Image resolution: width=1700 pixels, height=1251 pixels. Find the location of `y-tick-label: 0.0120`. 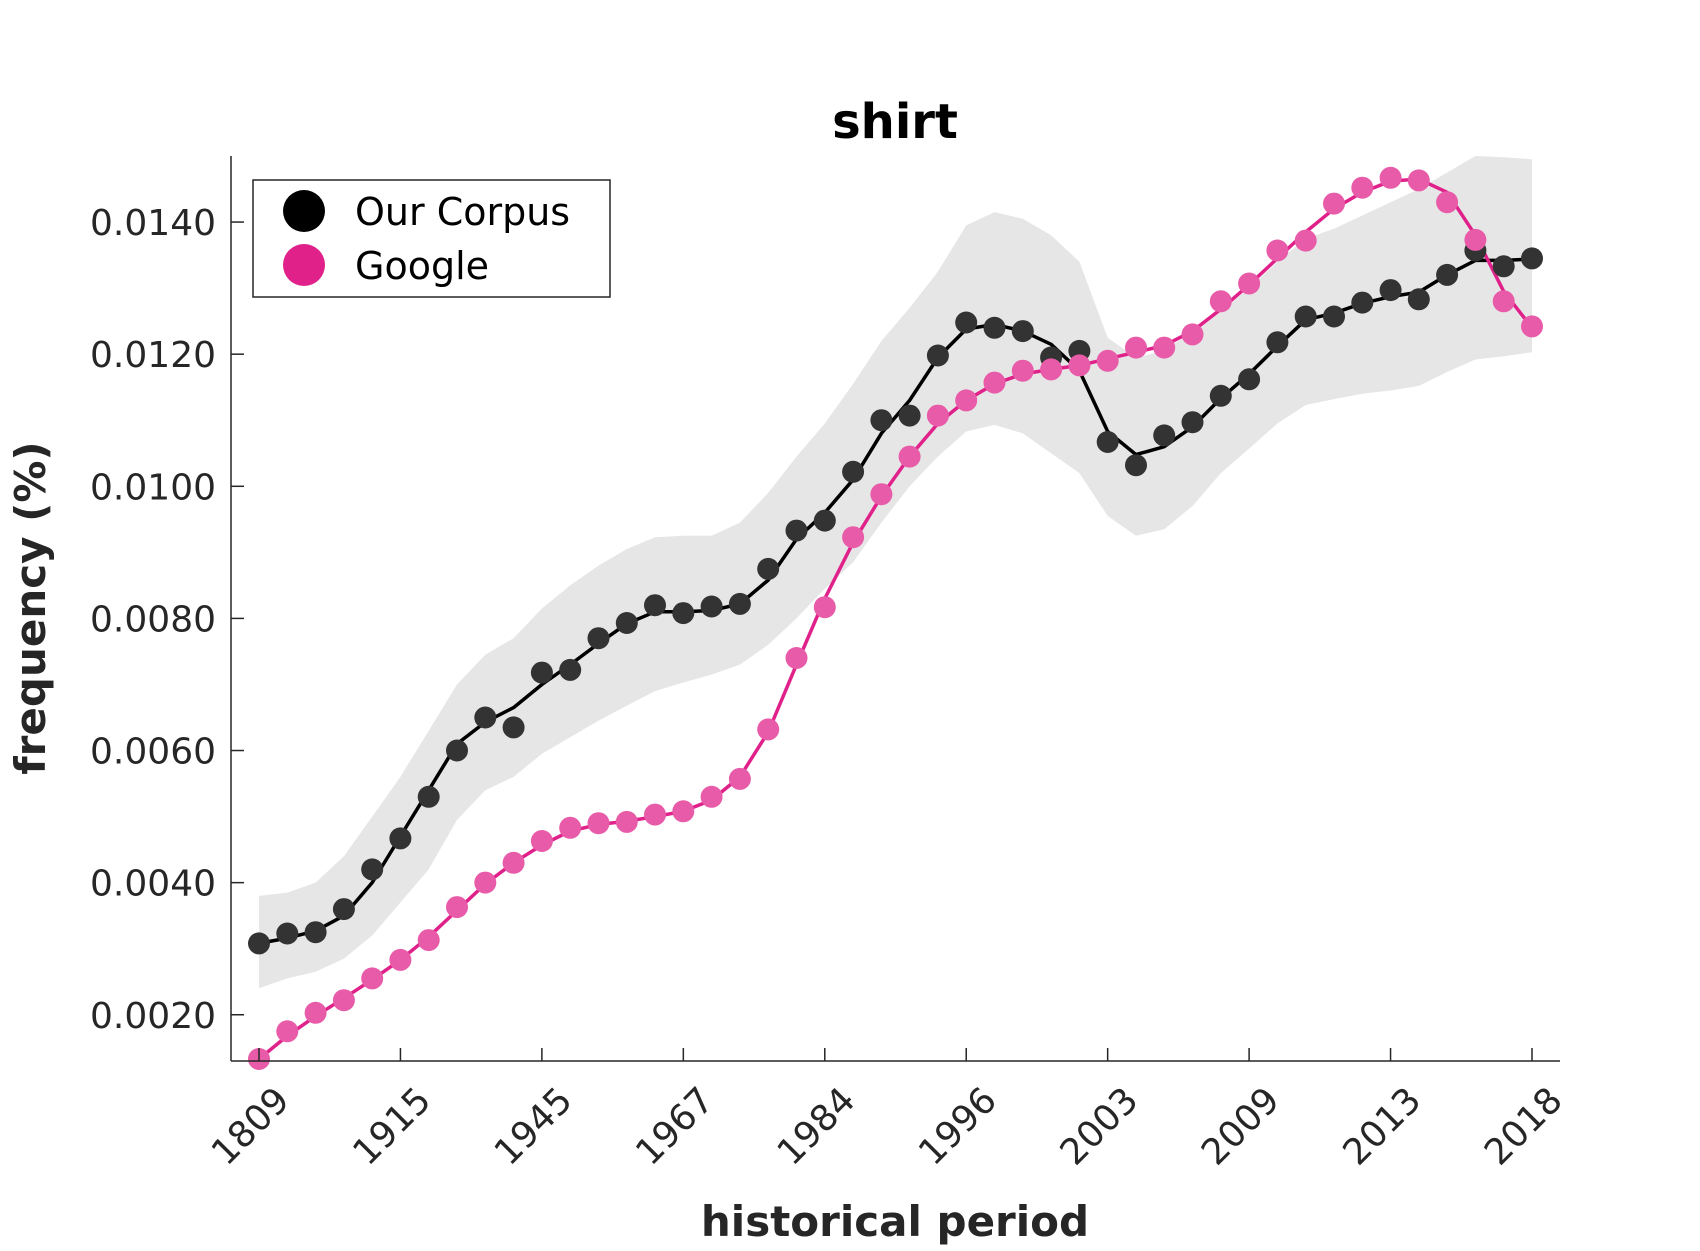

y-tick-label: 0.0120 is located at coordinates (153, 355).